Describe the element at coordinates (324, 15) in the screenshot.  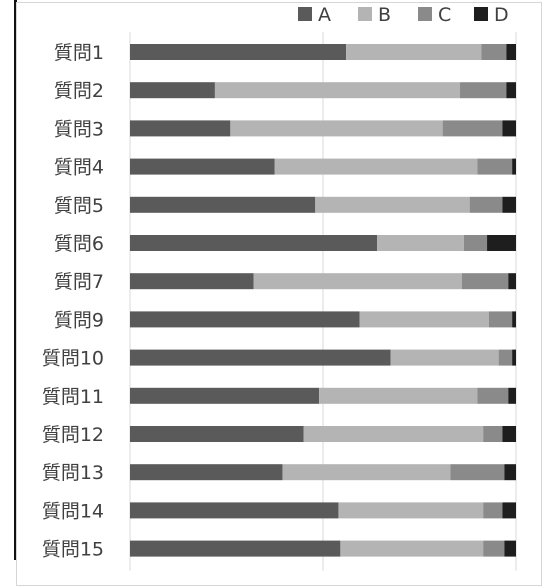
I see `legend-label-A: A` at that location.